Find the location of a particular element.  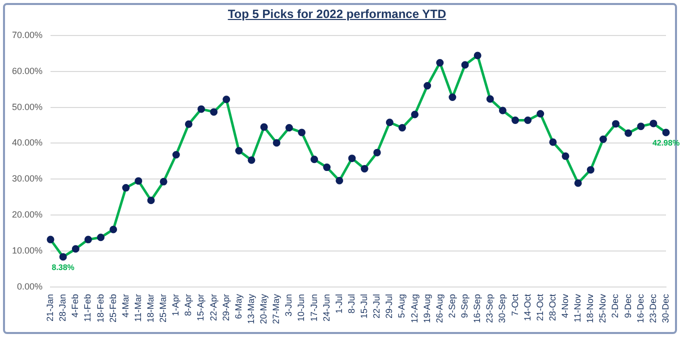

x-tick-label: 2-Sep is located at coordinates (451, 306).